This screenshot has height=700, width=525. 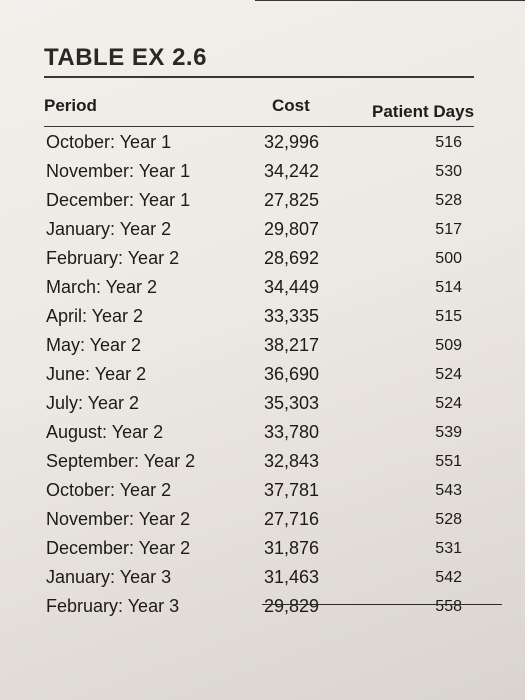 I want to click on table-row: October: Year 2 37,781 543, so click(x=262, y=490).